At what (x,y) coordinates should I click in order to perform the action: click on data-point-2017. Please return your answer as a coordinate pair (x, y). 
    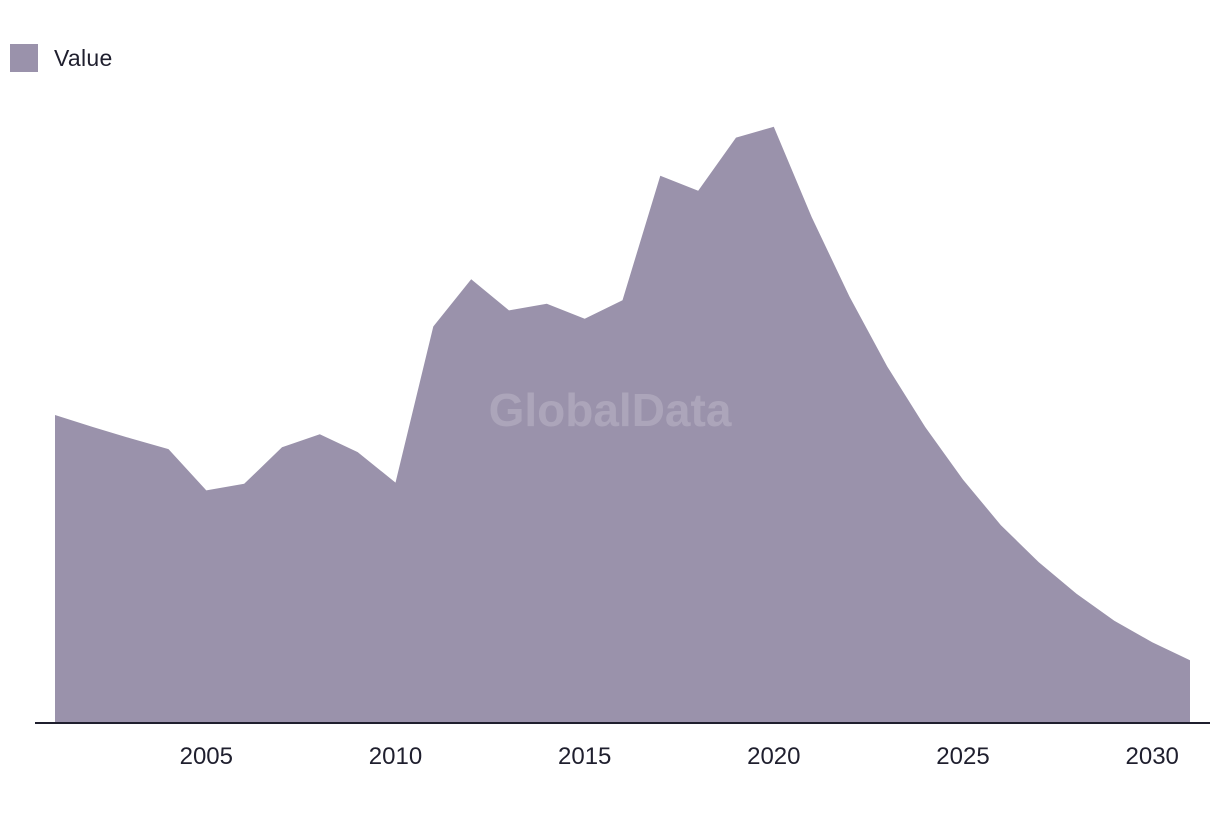
    Looking at the image, I should click on (660, 176).